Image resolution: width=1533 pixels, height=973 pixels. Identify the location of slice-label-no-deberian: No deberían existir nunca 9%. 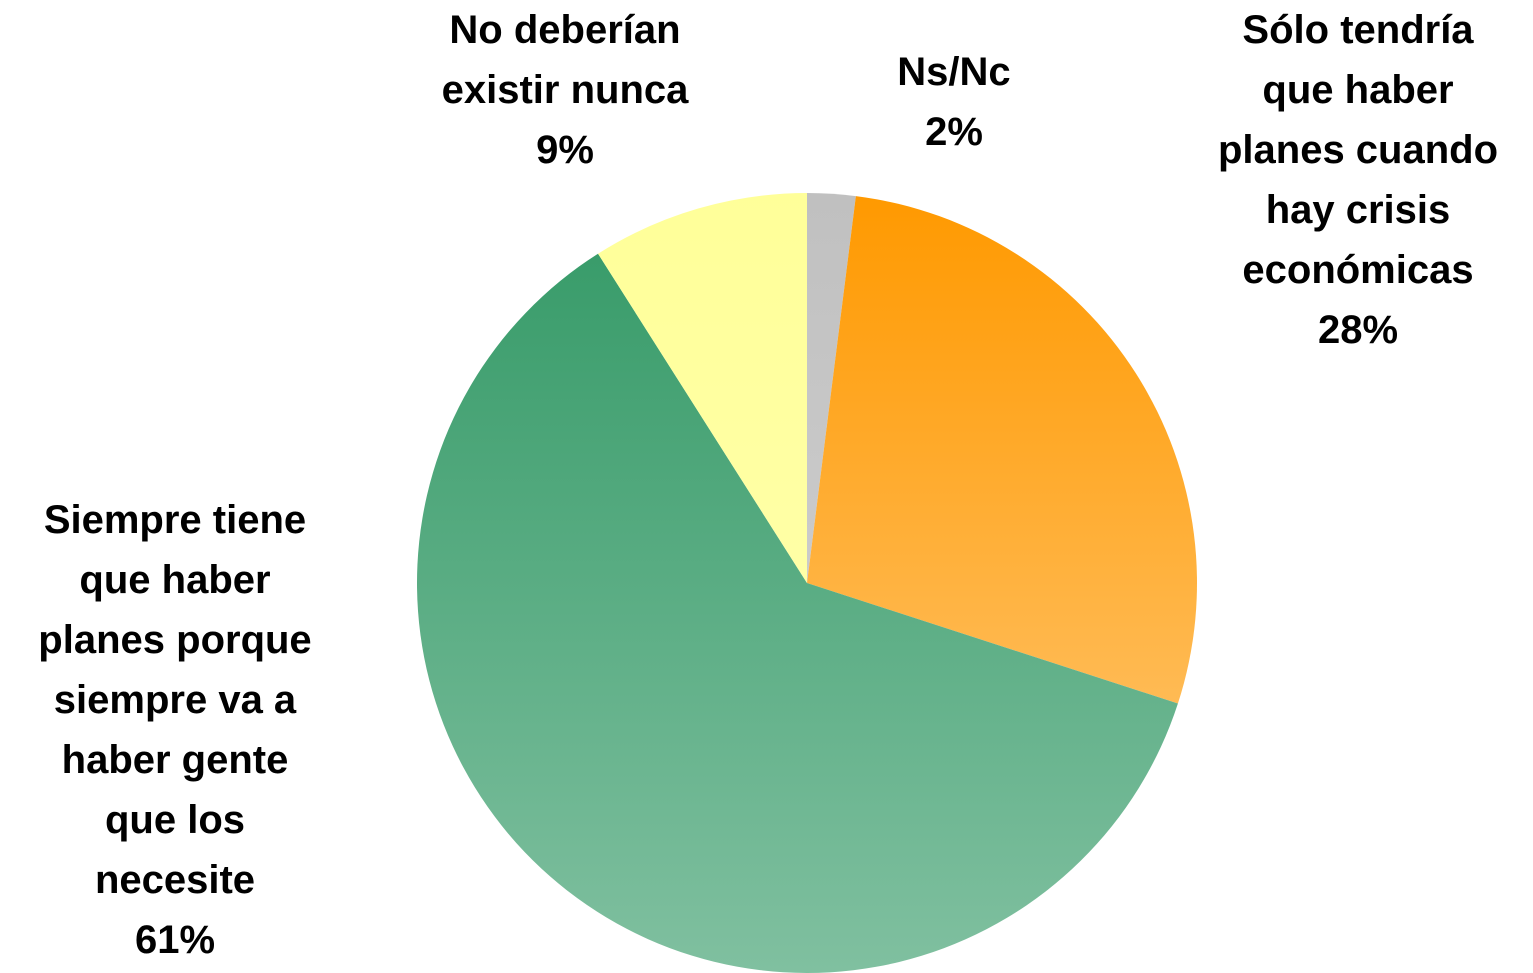
(565, 90).